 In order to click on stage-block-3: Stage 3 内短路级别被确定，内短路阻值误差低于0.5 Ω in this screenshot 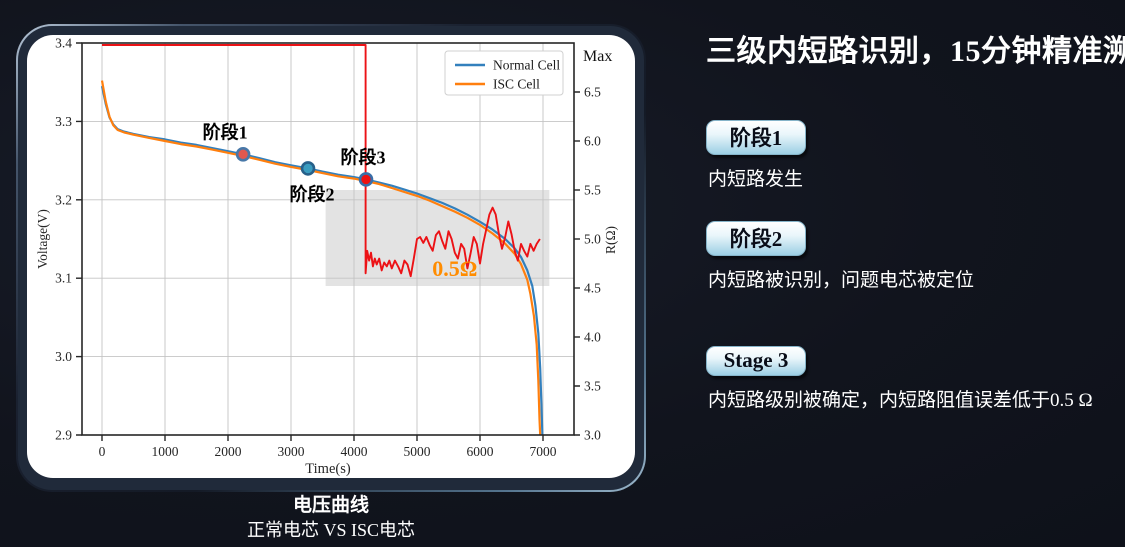, I will do `click(906, 379)`.